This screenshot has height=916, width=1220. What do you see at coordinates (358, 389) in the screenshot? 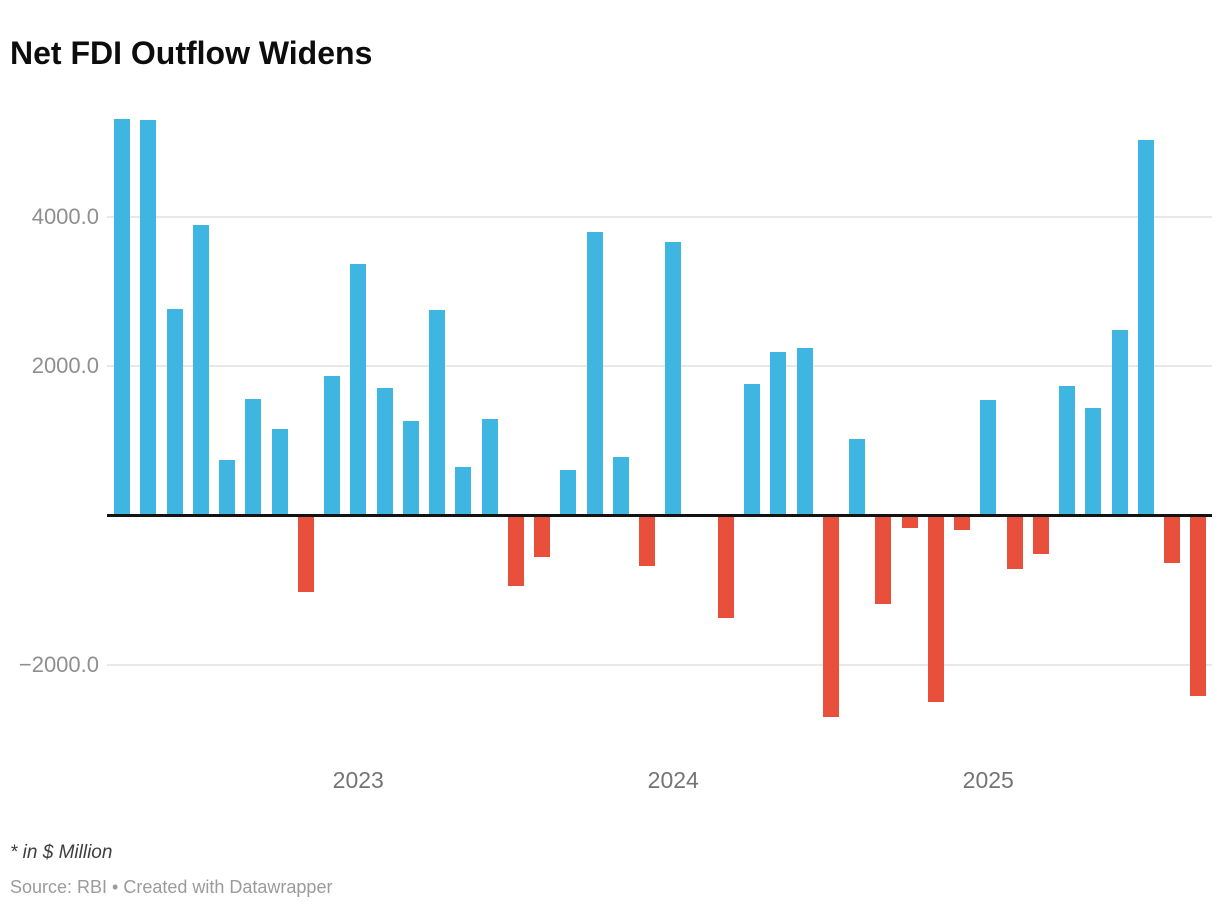
I see `bar-jan-2023` at bounding box center [358, 389].